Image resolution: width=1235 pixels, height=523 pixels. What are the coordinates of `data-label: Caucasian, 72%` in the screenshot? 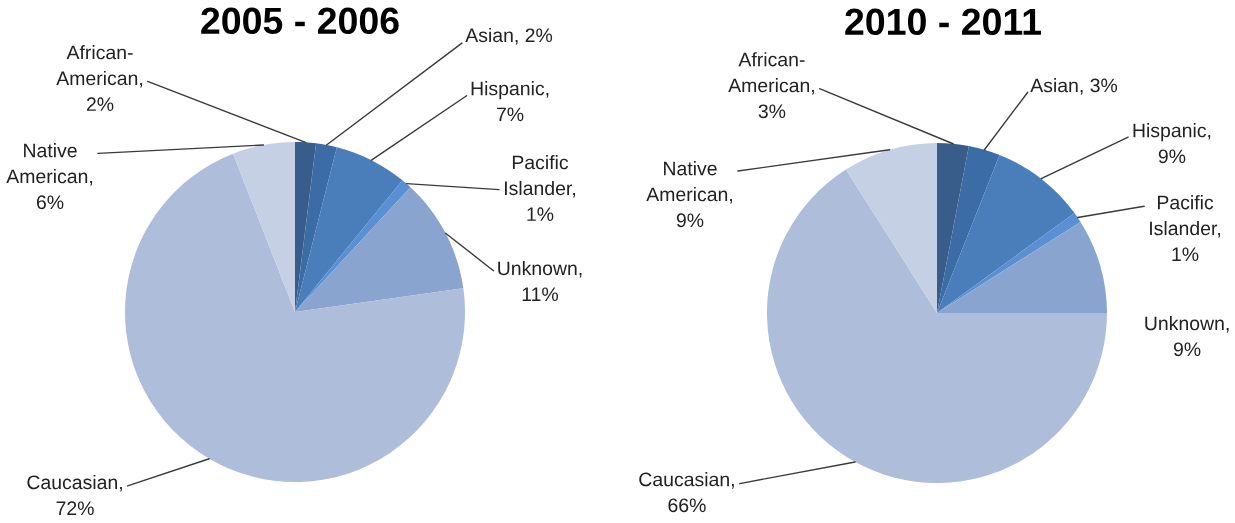 It's located at (74, 495).